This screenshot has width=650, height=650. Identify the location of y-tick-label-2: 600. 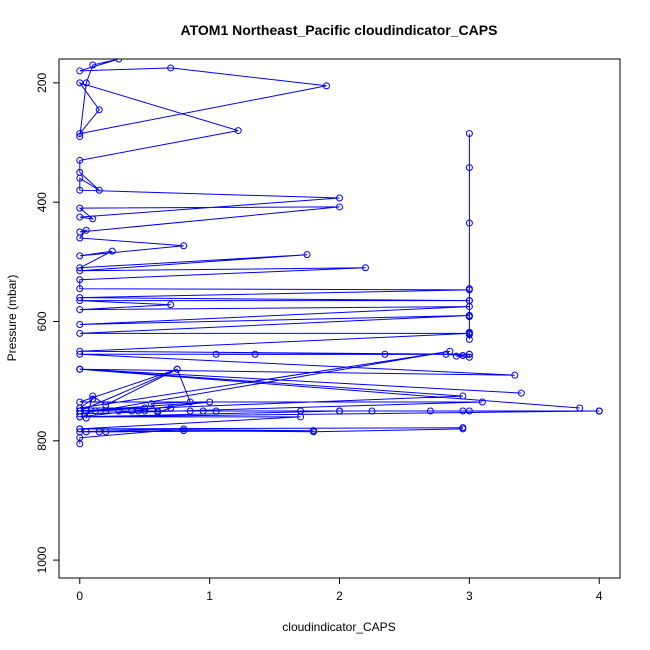
(42, 321).